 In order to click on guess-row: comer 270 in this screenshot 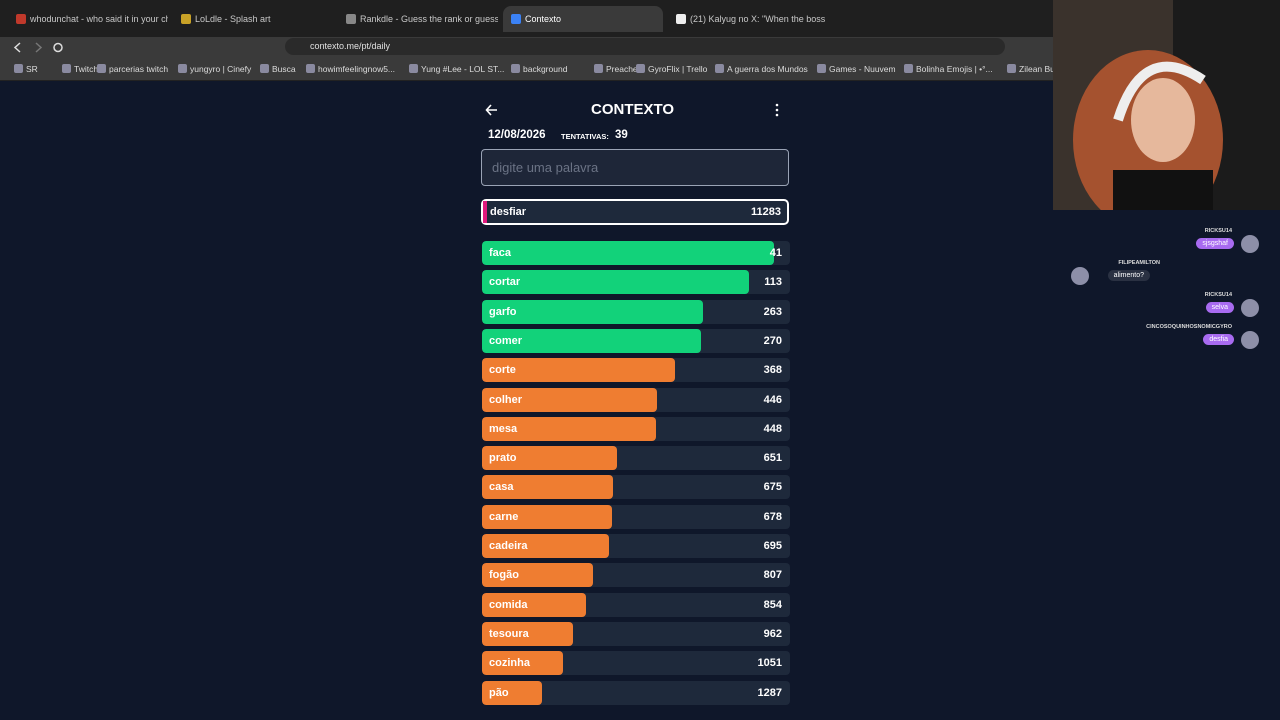, I will do `click(636, 340)`.